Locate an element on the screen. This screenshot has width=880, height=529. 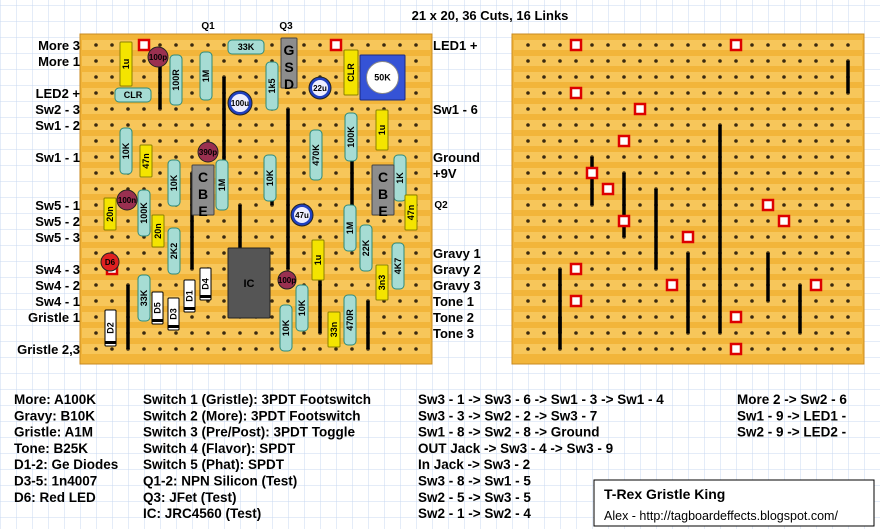
component-label: 100K is located at coordinates (144, 213).